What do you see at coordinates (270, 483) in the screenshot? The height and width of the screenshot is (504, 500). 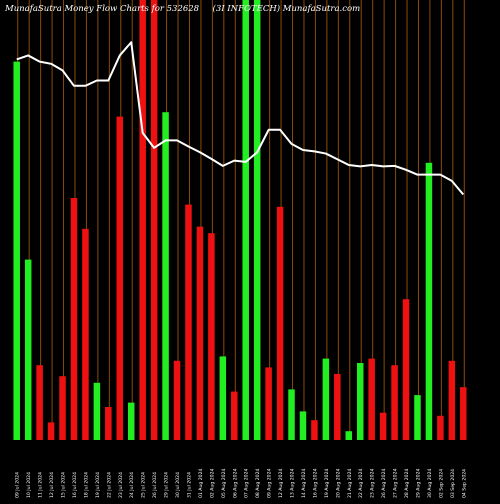 I see `x-tick-label: 09 Aug 2024` at bounding box center [270, 483].